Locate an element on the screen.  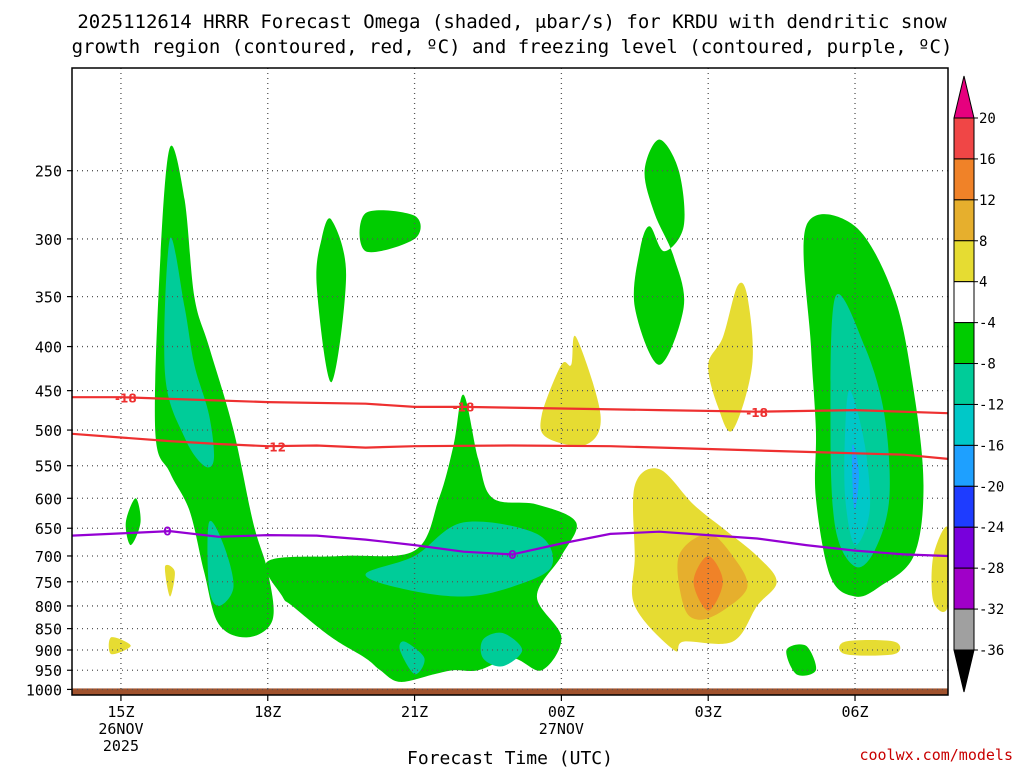
x-tick-label-18Z-0: 18Z is located at coordinates (267, 712).